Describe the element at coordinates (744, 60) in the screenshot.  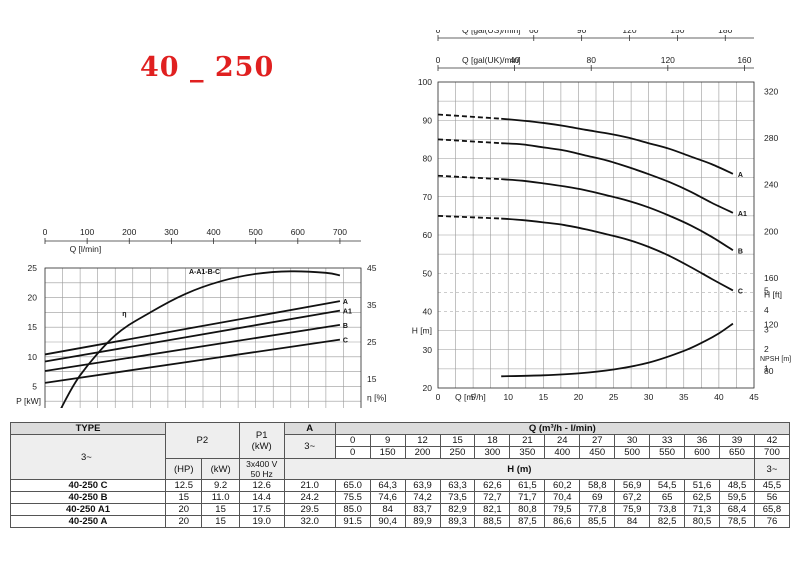
I see `head-top-tick: 160` at that location.